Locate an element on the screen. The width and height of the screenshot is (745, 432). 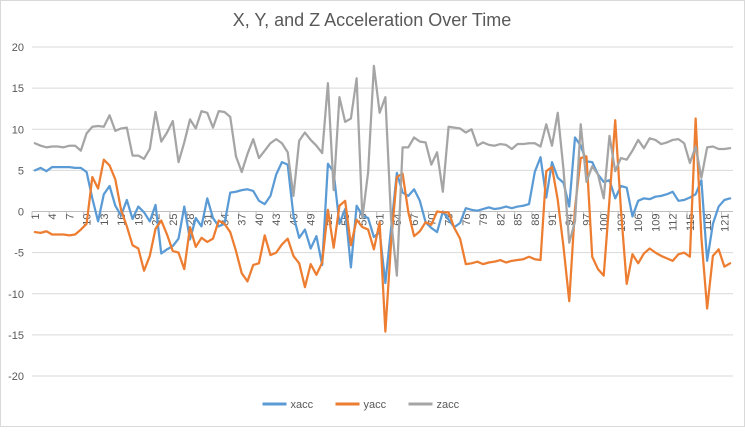
y-tick-label: -10 is located at coordinates (16, 295).